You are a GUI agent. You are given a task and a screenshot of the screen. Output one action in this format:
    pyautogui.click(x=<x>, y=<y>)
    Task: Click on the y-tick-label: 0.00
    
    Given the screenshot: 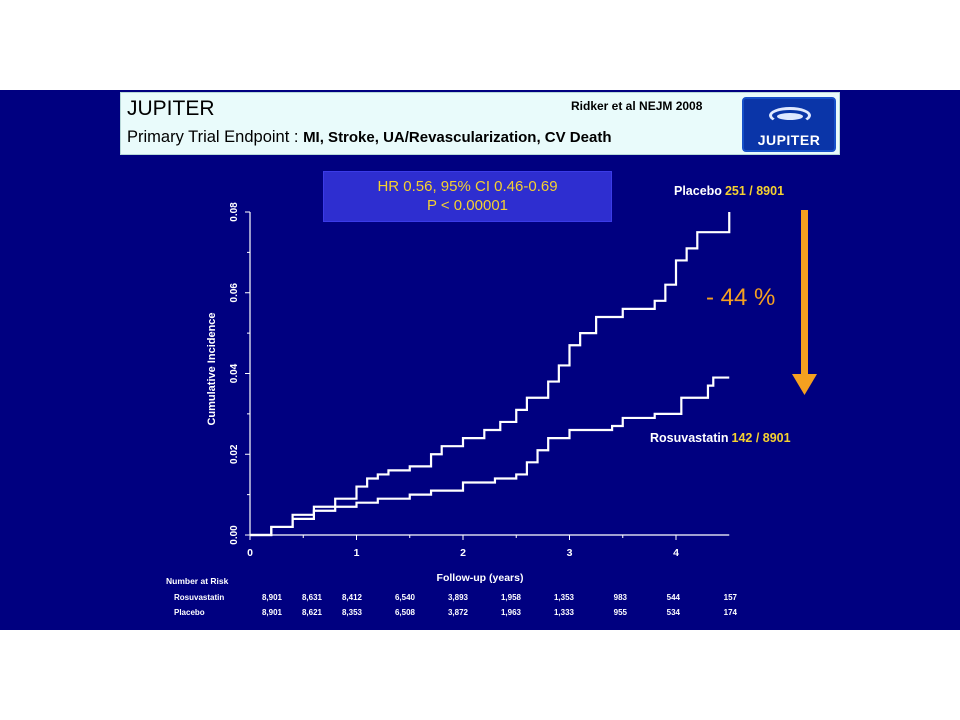 What is the action you would take?
    pyautogui.click(x=234, y=535)
    